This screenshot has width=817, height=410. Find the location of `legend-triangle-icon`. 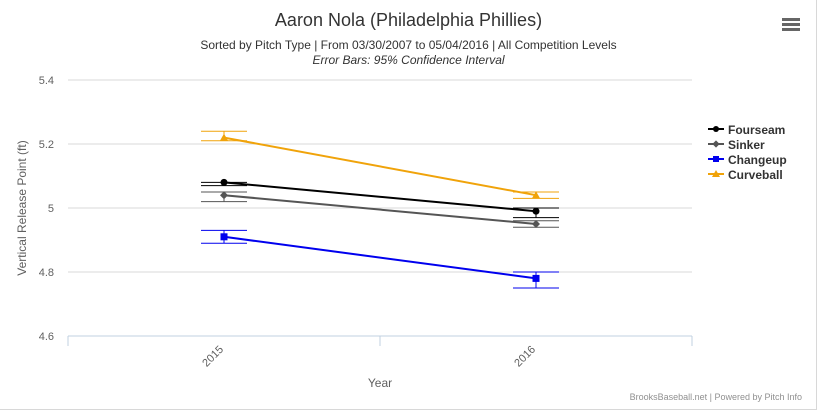

legend-triangle-icon is located at coordinates (716, 174).